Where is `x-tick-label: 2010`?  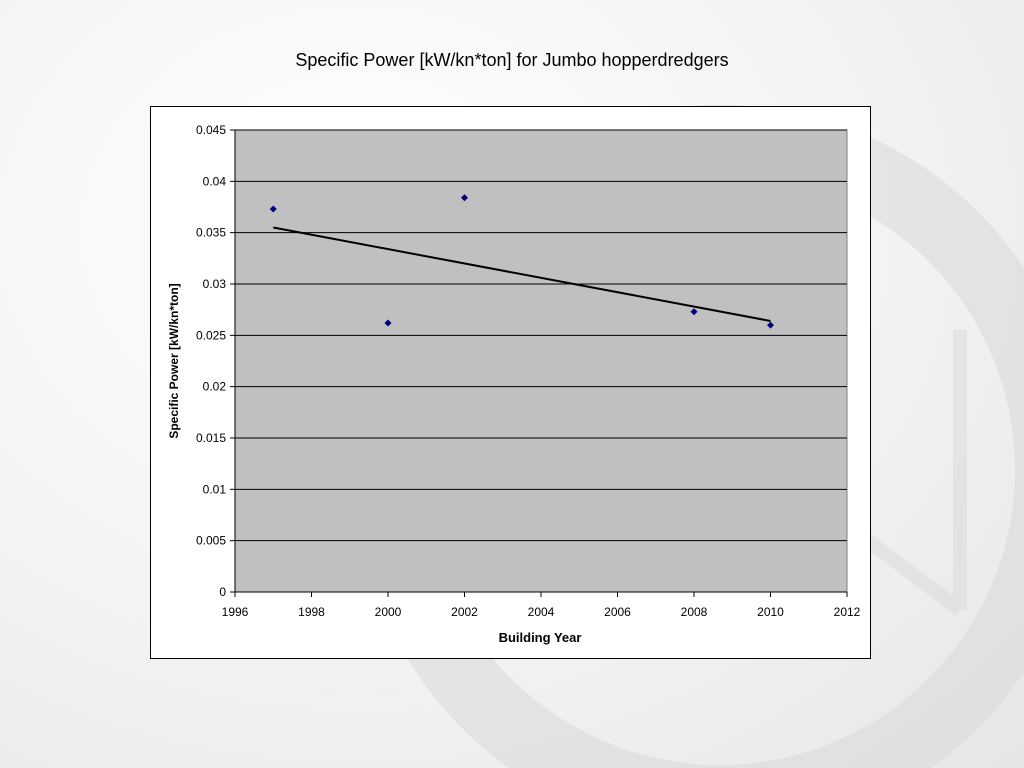
x-tick-label: 2010 is located at coordinates (770, 612).